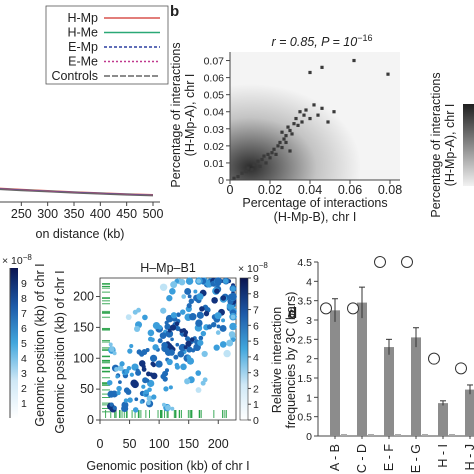 Image resolution: width=474 pixels, height=474 pixels. Describe the element at coordinates (24, 359) in the screenshot. I see `left-colorbar-tick-label: 4` at that location.